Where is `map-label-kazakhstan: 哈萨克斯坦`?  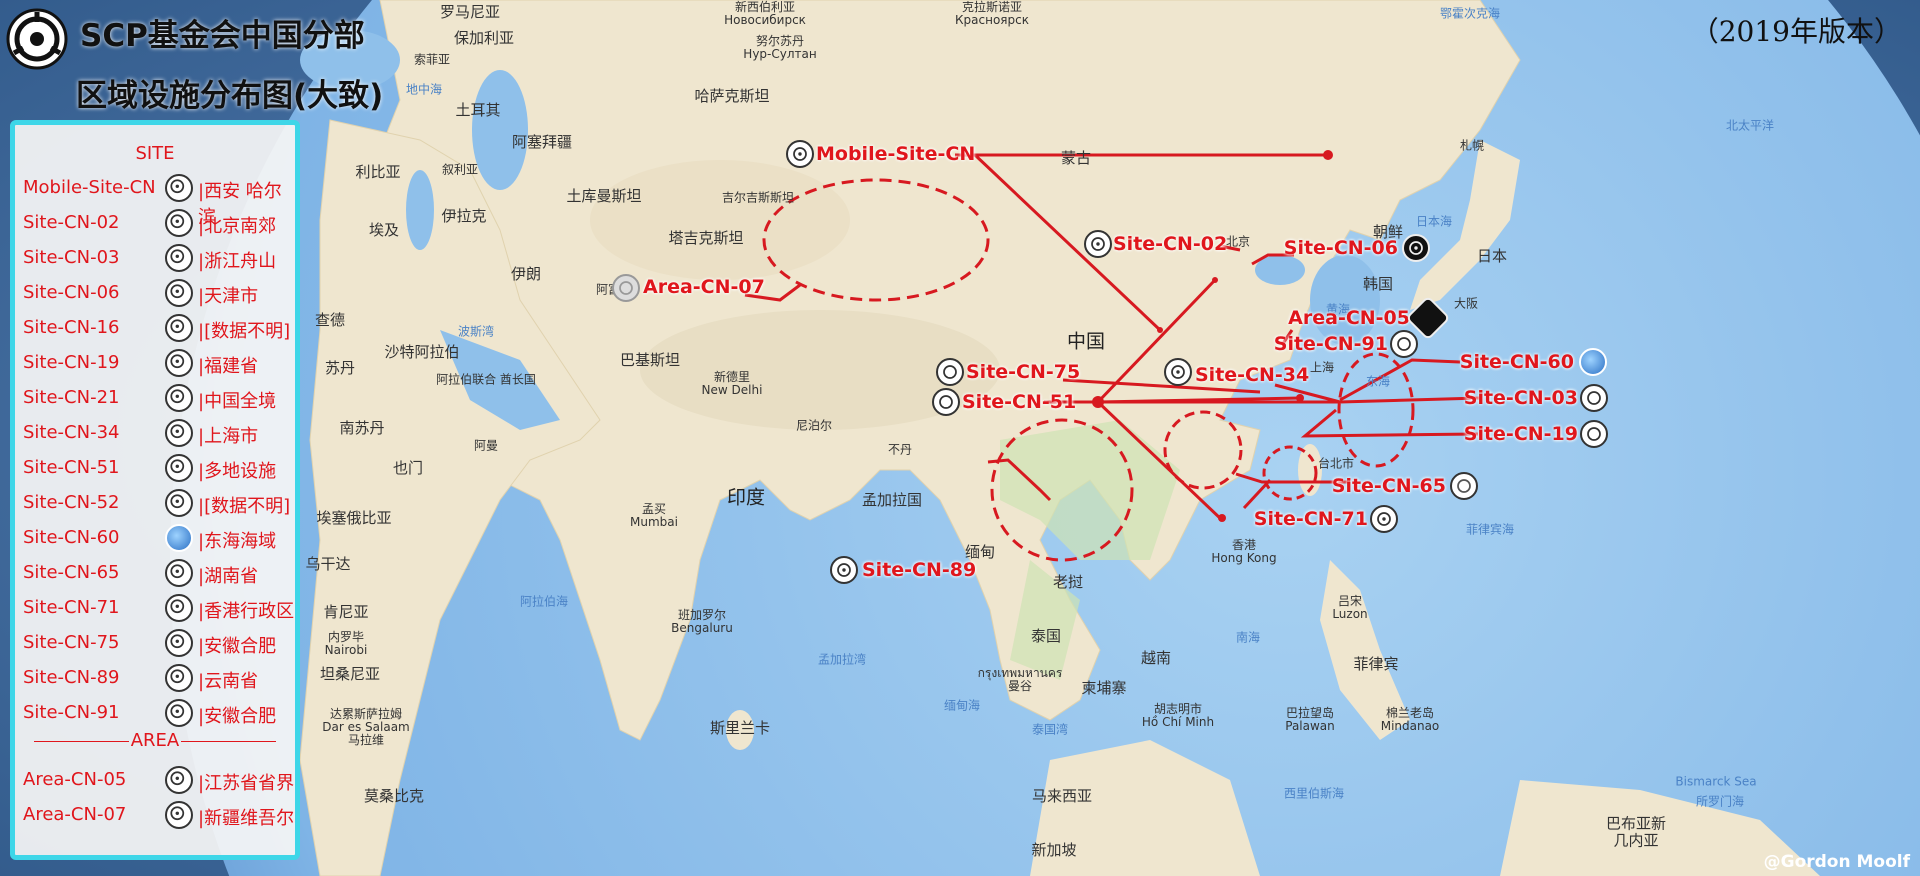 map-label-kazakhstan: 哈萨克斯坦 is located at coordinates (732, 95).